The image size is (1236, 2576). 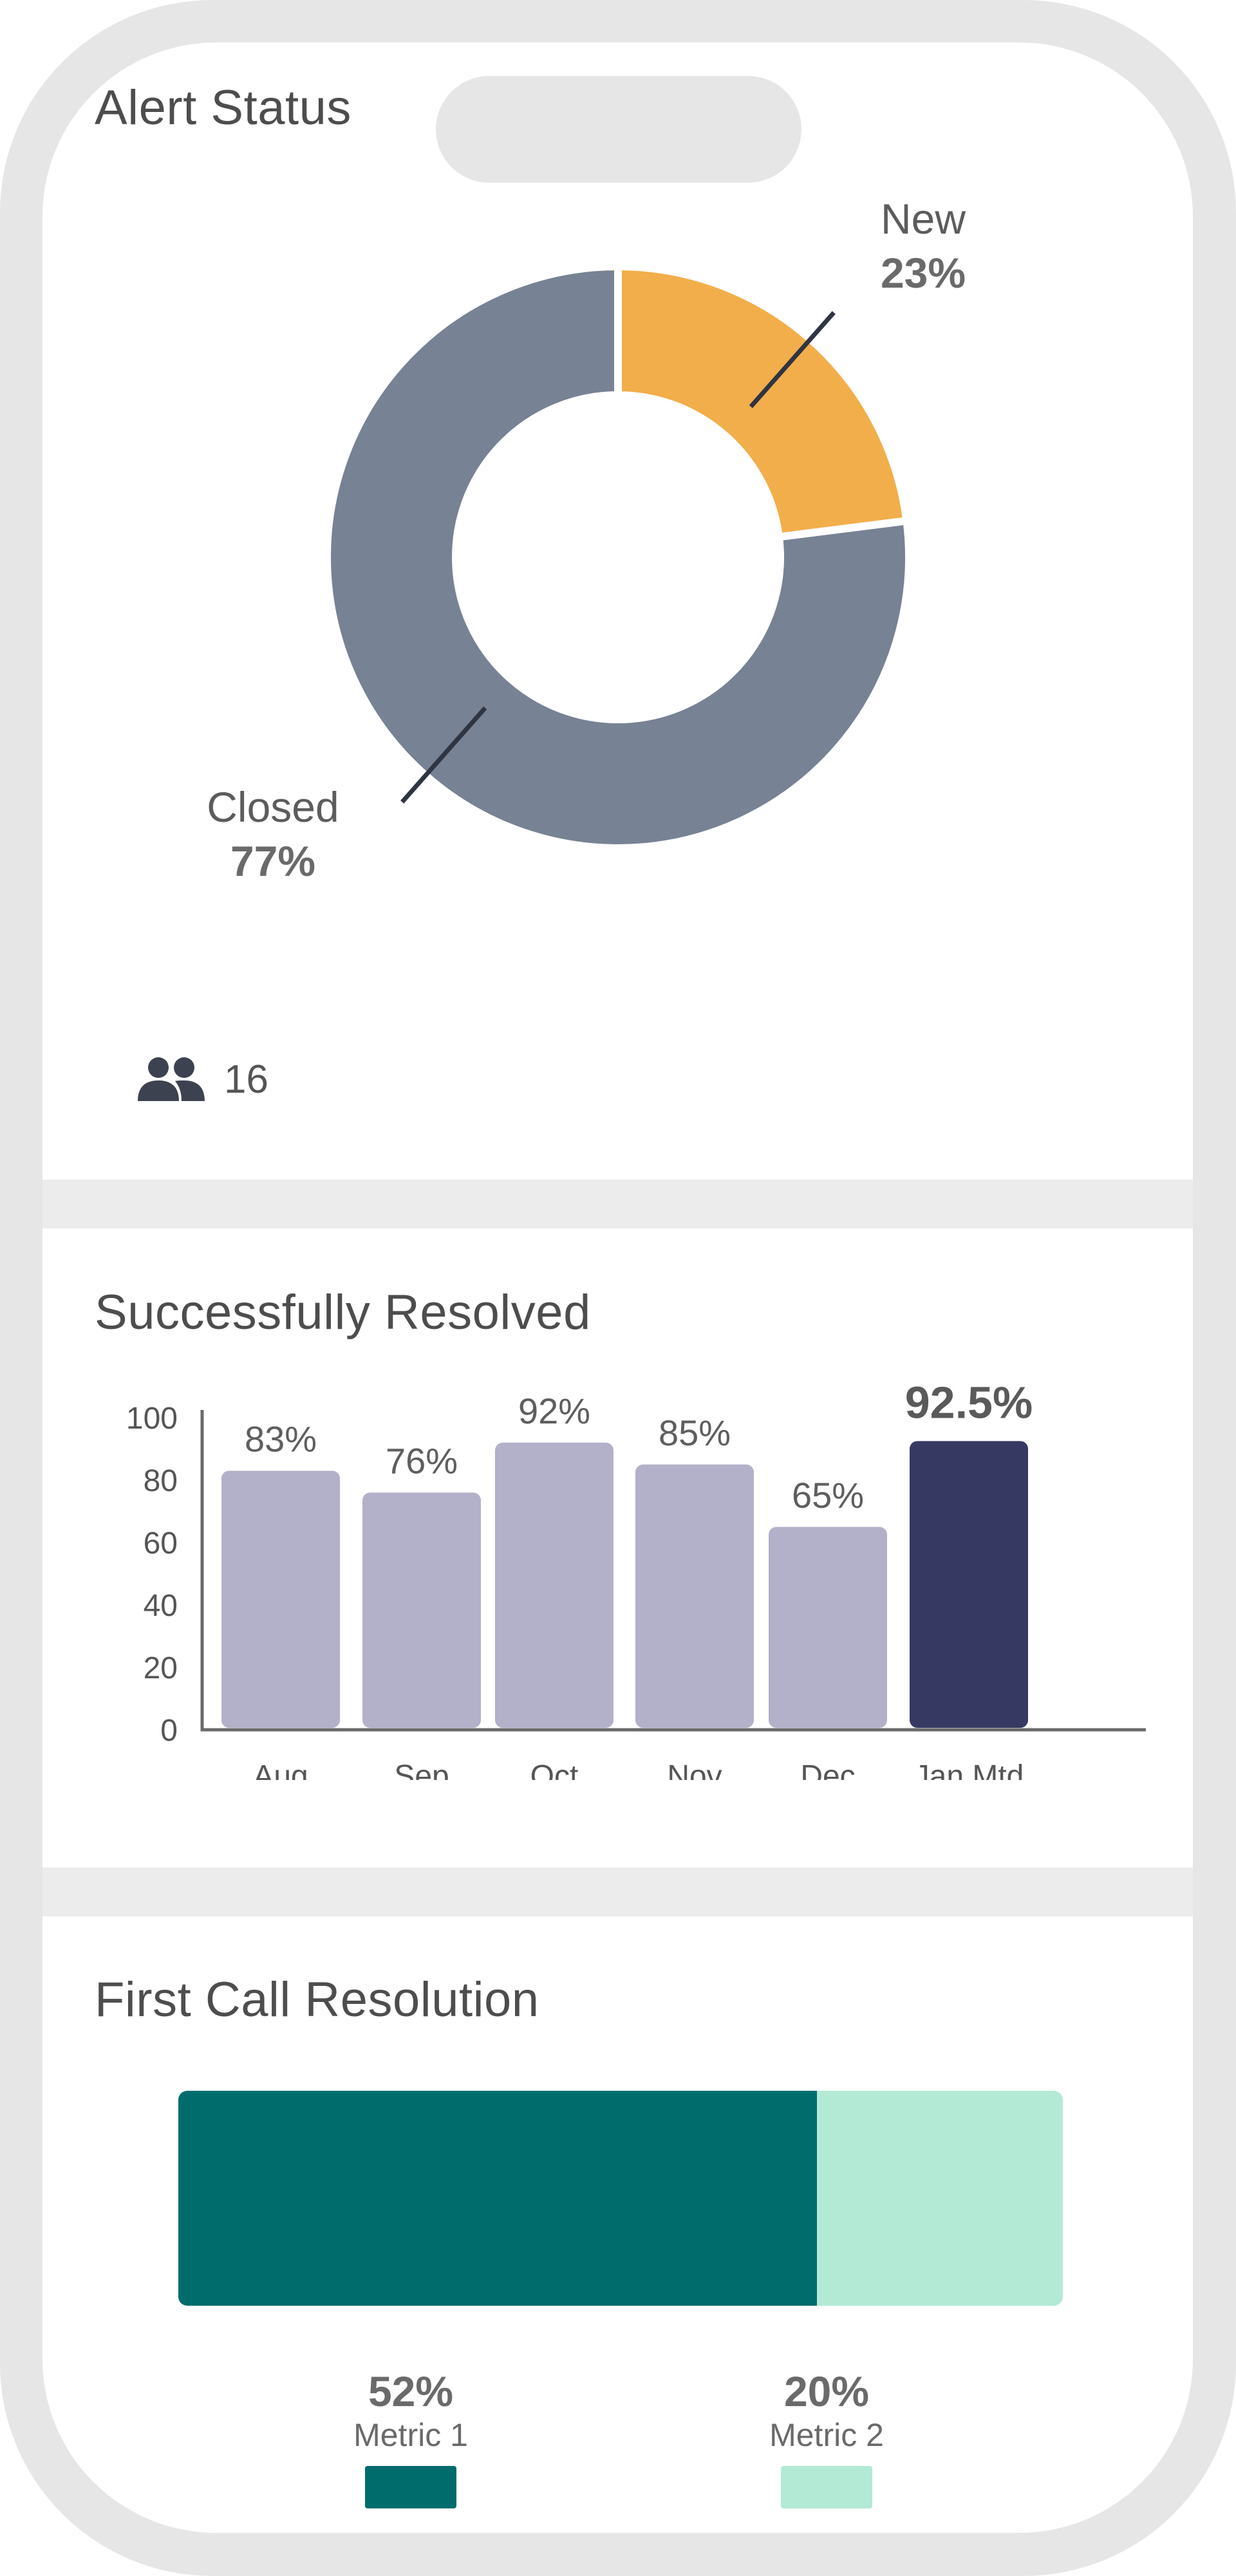 I want to click on donut-leader-line-closed, so click(x=443, y=755).